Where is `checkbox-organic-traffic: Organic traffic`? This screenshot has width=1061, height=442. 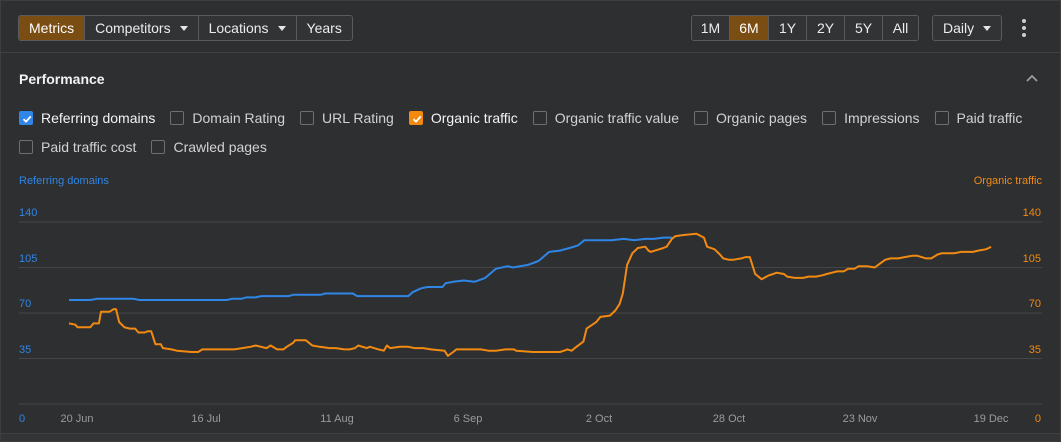
checkbox-organic-traffic: Organic traffic is located at coordinates (463, 118).